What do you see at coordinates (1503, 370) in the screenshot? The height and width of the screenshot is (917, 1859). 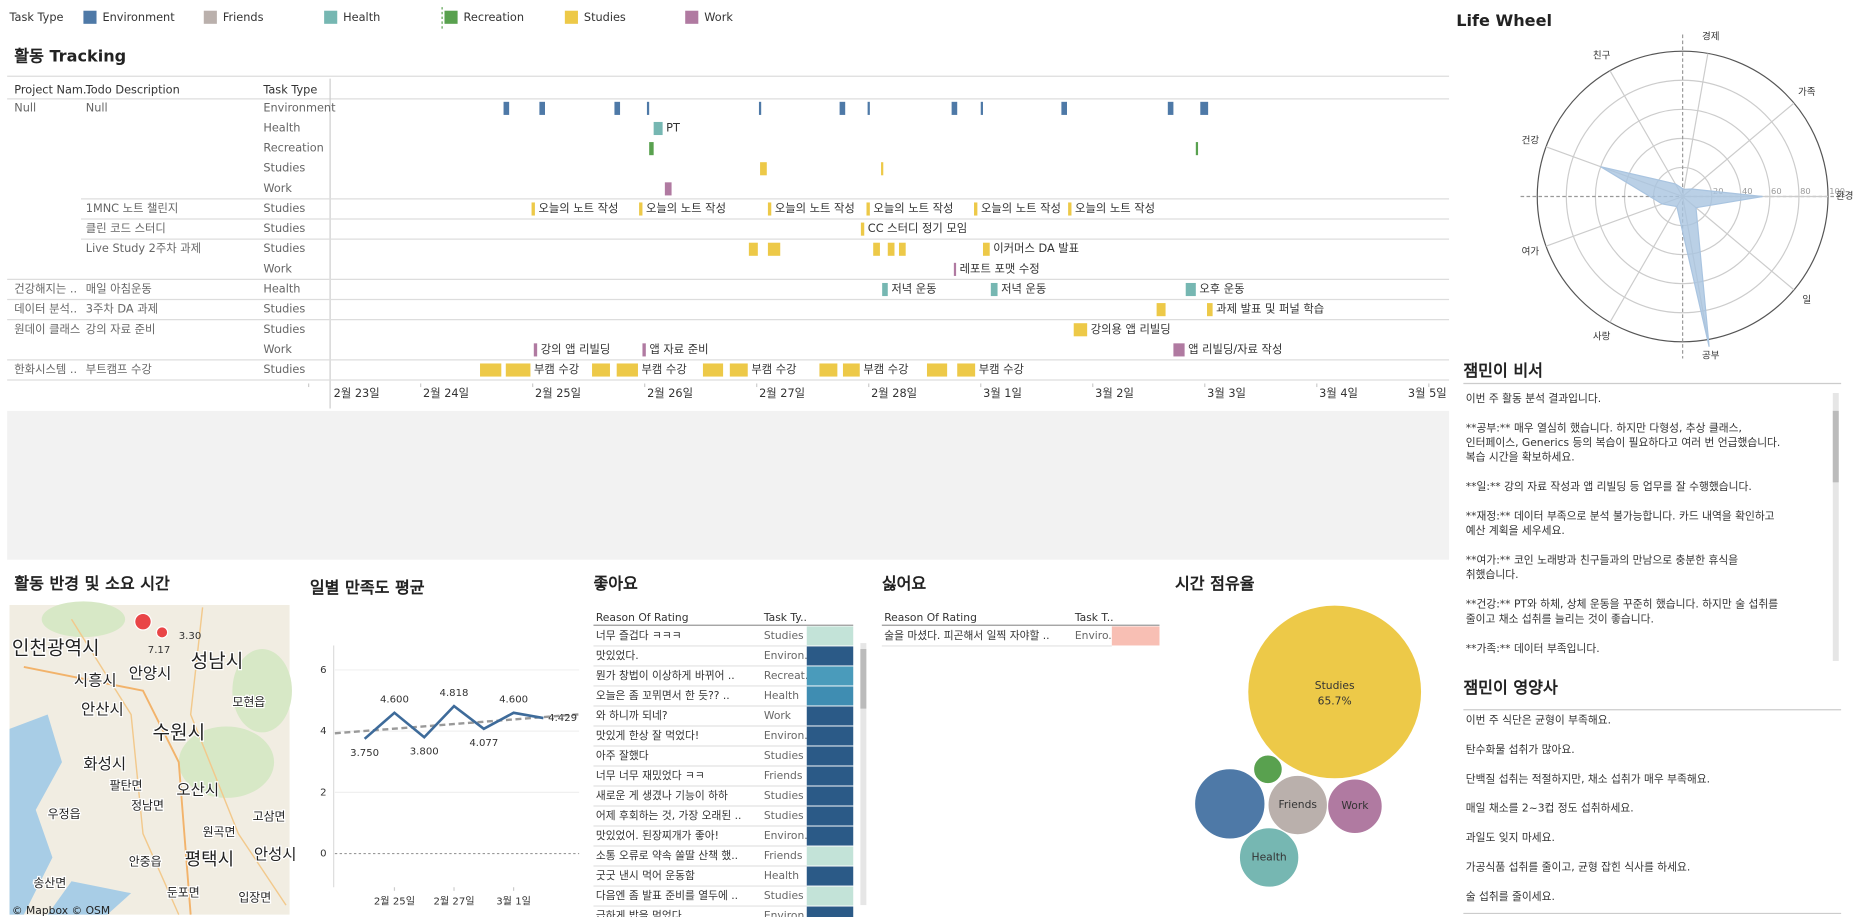 I see `panel-title: 잼민이 비서` at bounding box center [1503, 370].